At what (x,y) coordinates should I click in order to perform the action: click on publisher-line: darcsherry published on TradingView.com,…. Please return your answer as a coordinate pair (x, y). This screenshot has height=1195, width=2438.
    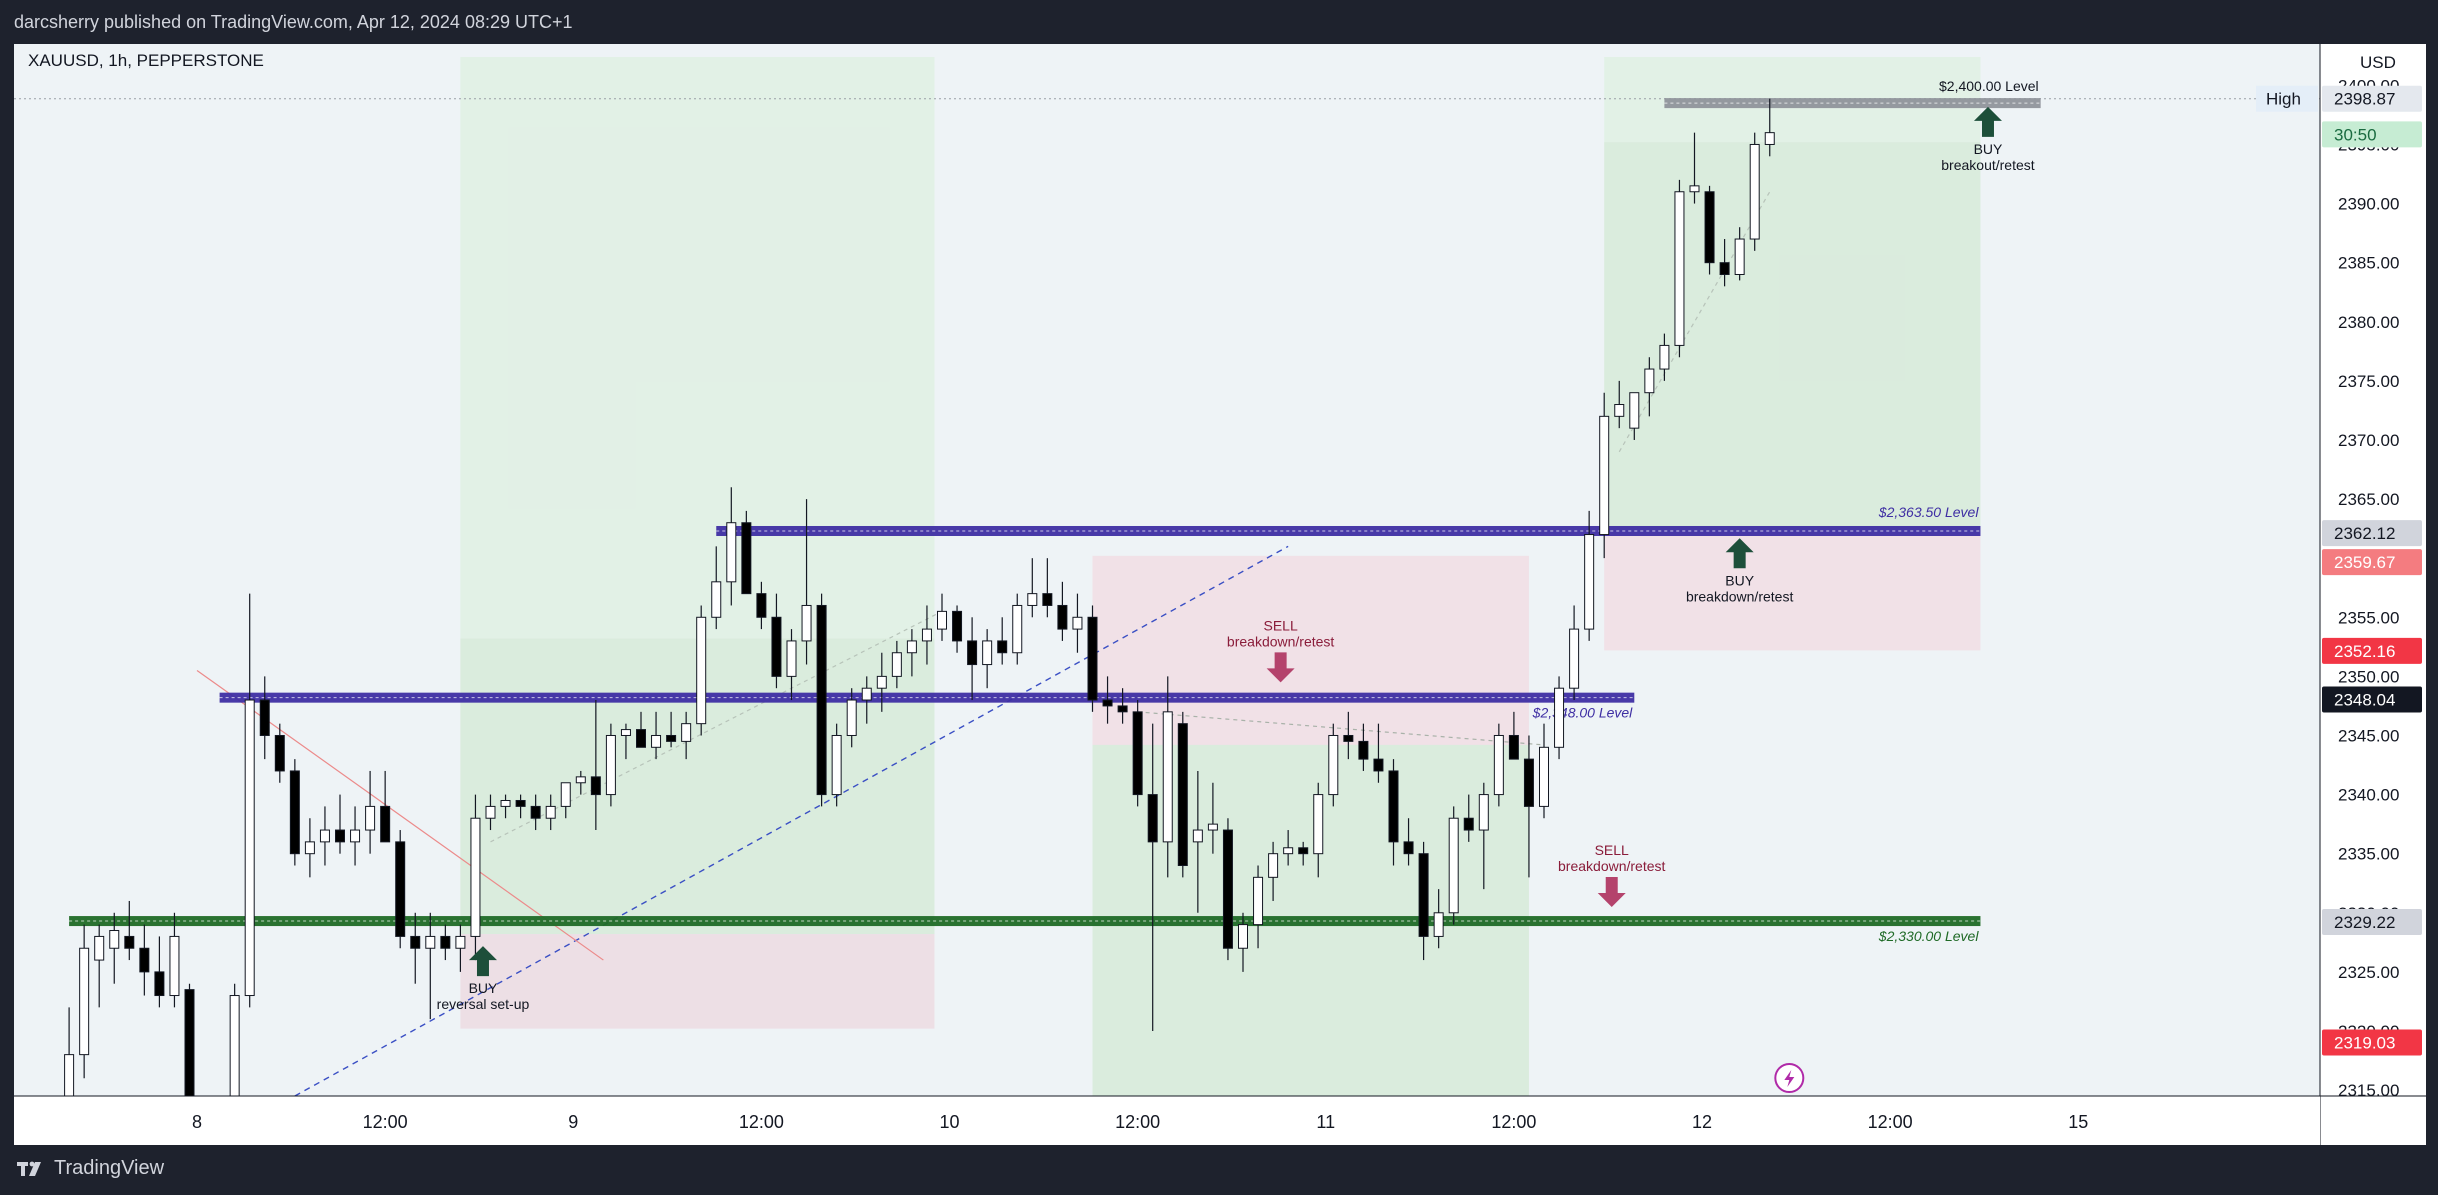
    Looking at the image, I should click on (293, 22).